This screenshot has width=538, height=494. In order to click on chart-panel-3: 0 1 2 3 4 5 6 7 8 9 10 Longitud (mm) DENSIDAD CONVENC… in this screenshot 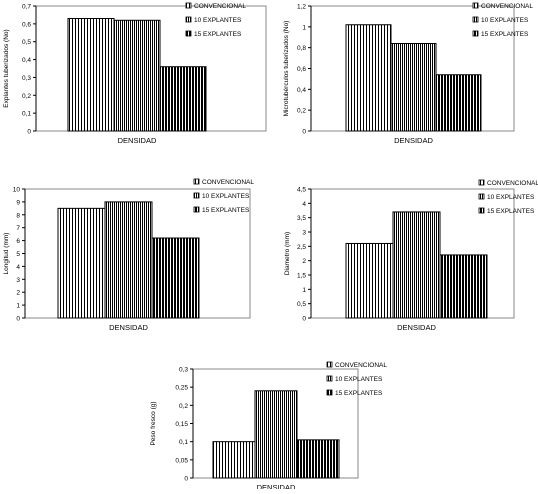, I will do `click(128, 255)`.